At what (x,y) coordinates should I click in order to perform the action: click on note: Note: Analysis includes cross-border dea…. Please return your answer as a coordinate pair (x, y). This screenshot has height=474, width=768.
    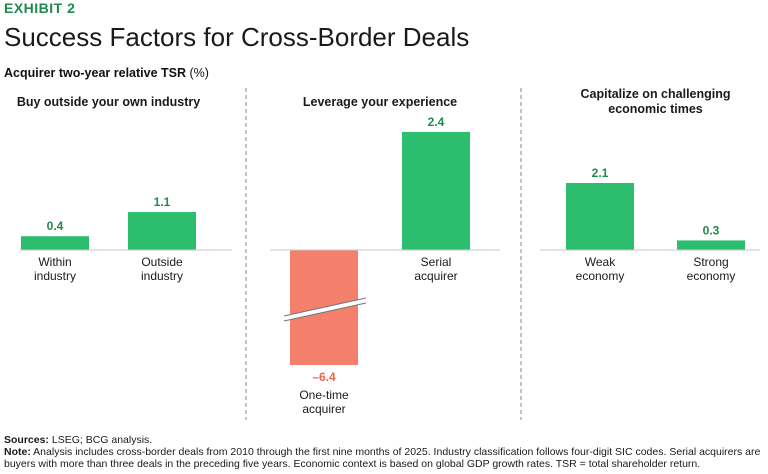
    Looking at the image, I should click on (383, 458).